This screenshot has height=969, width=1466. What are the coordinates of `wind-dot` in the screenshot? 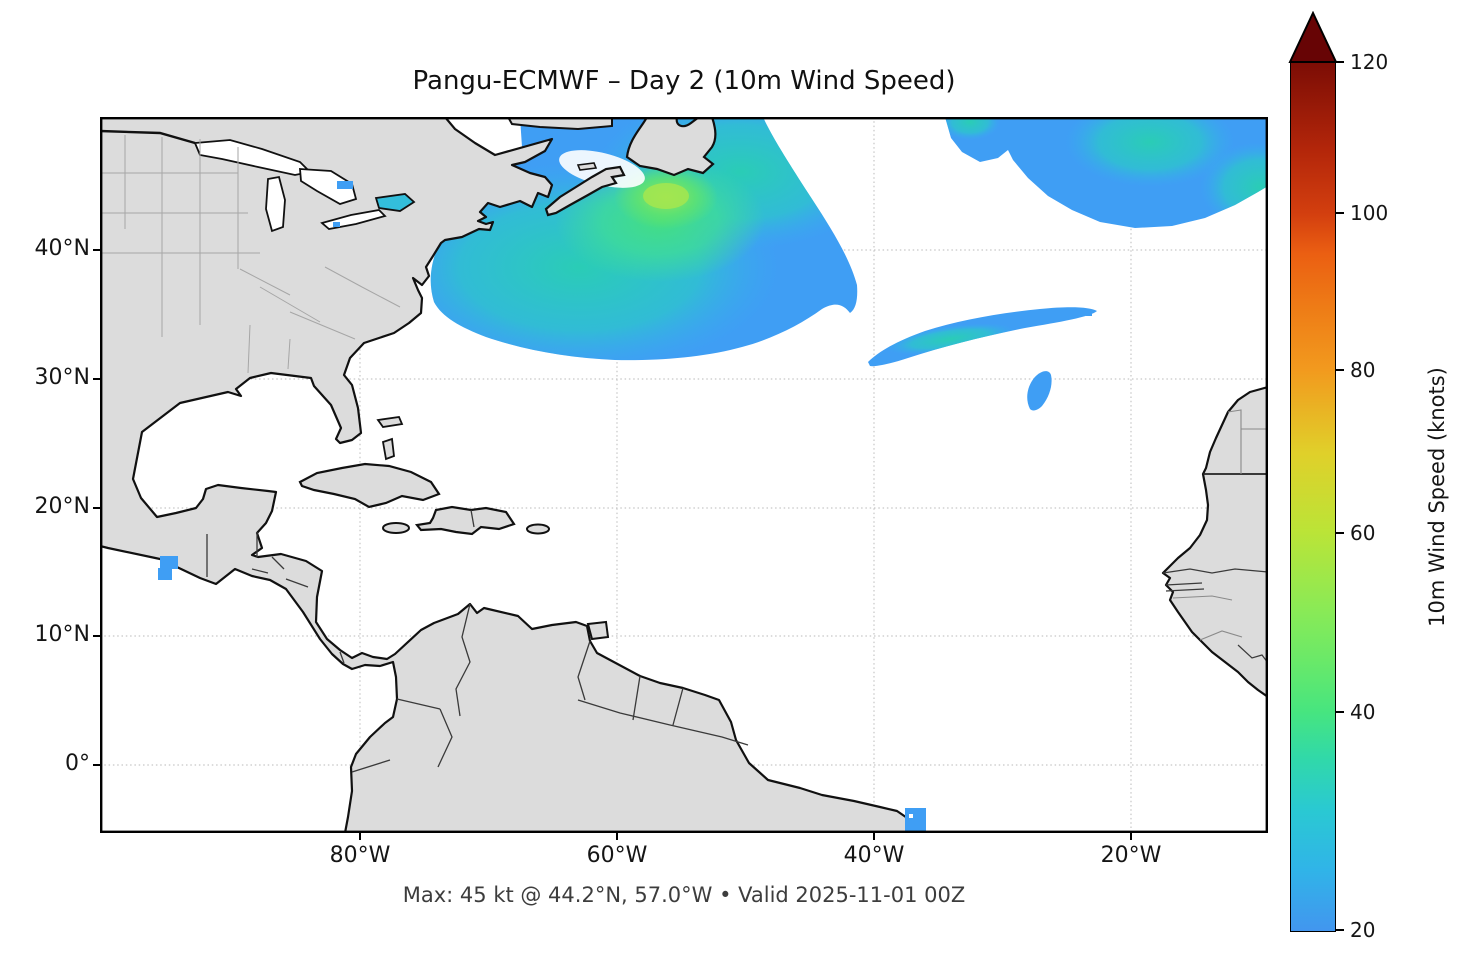 It's located at (1089, 313).